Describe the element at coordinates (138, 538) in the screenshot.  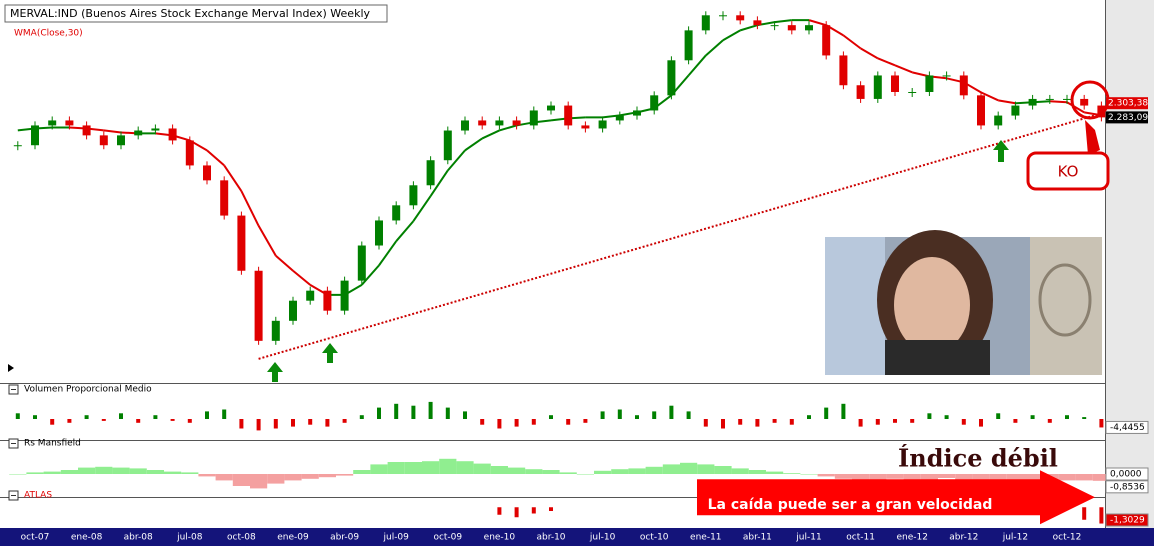
I see `x-tick-label: abr-08` at that location.